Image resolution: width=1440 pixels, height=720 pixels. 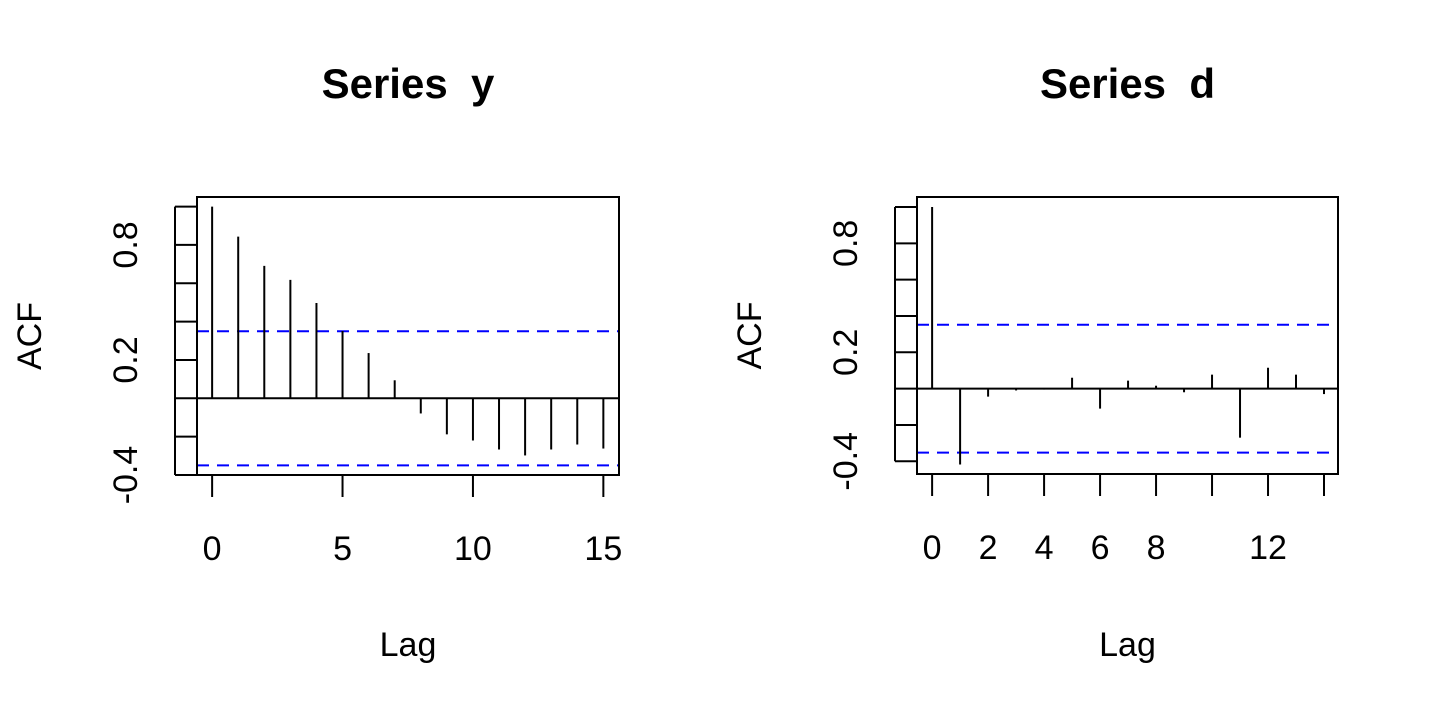 I want to click on panel-title: Series y, so click(x=408, y=83).